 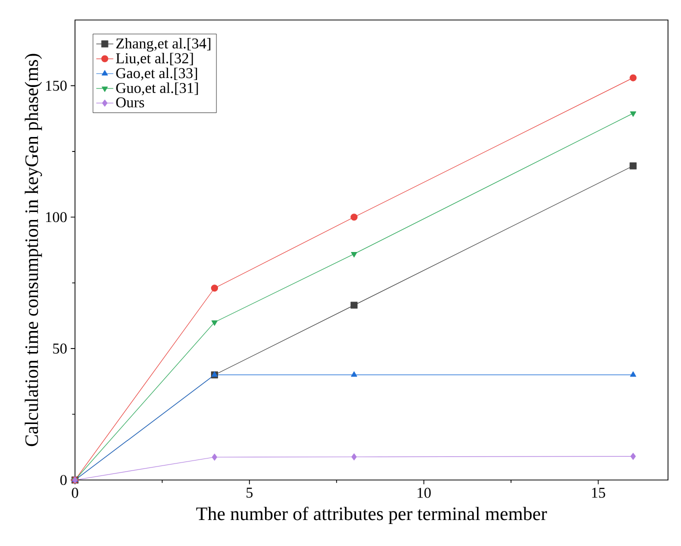 I want to click on x-tick-label: 0, so click(x=75, y=493).